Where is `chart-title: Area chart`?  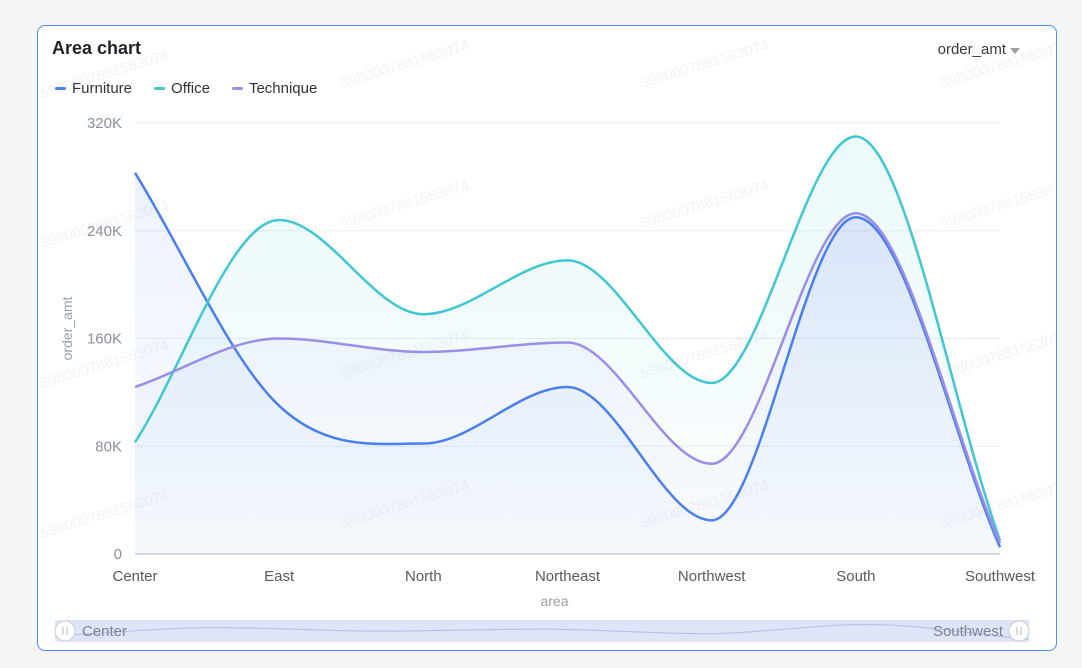 chart-title: Area chart is located at coordinates (97, 48).